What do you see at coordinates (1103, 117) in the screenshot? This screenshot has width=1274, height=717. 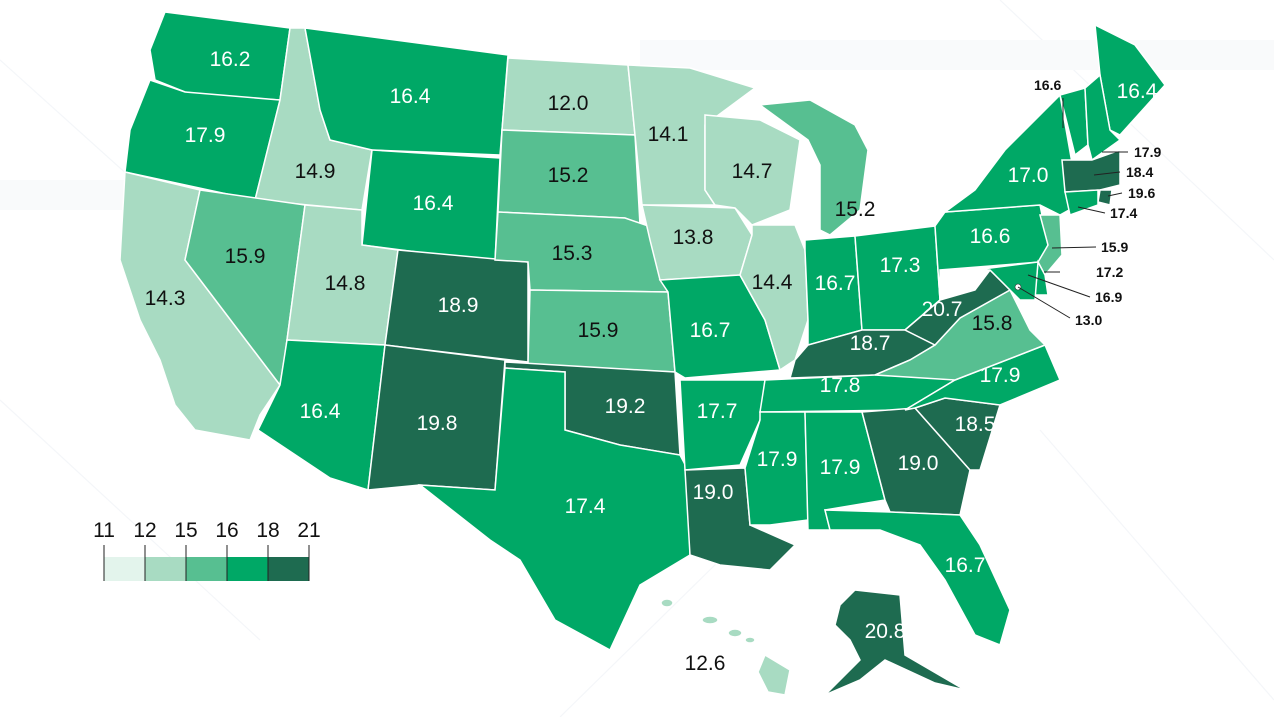 I see `state-nh` at bounding box center [1103, 117].